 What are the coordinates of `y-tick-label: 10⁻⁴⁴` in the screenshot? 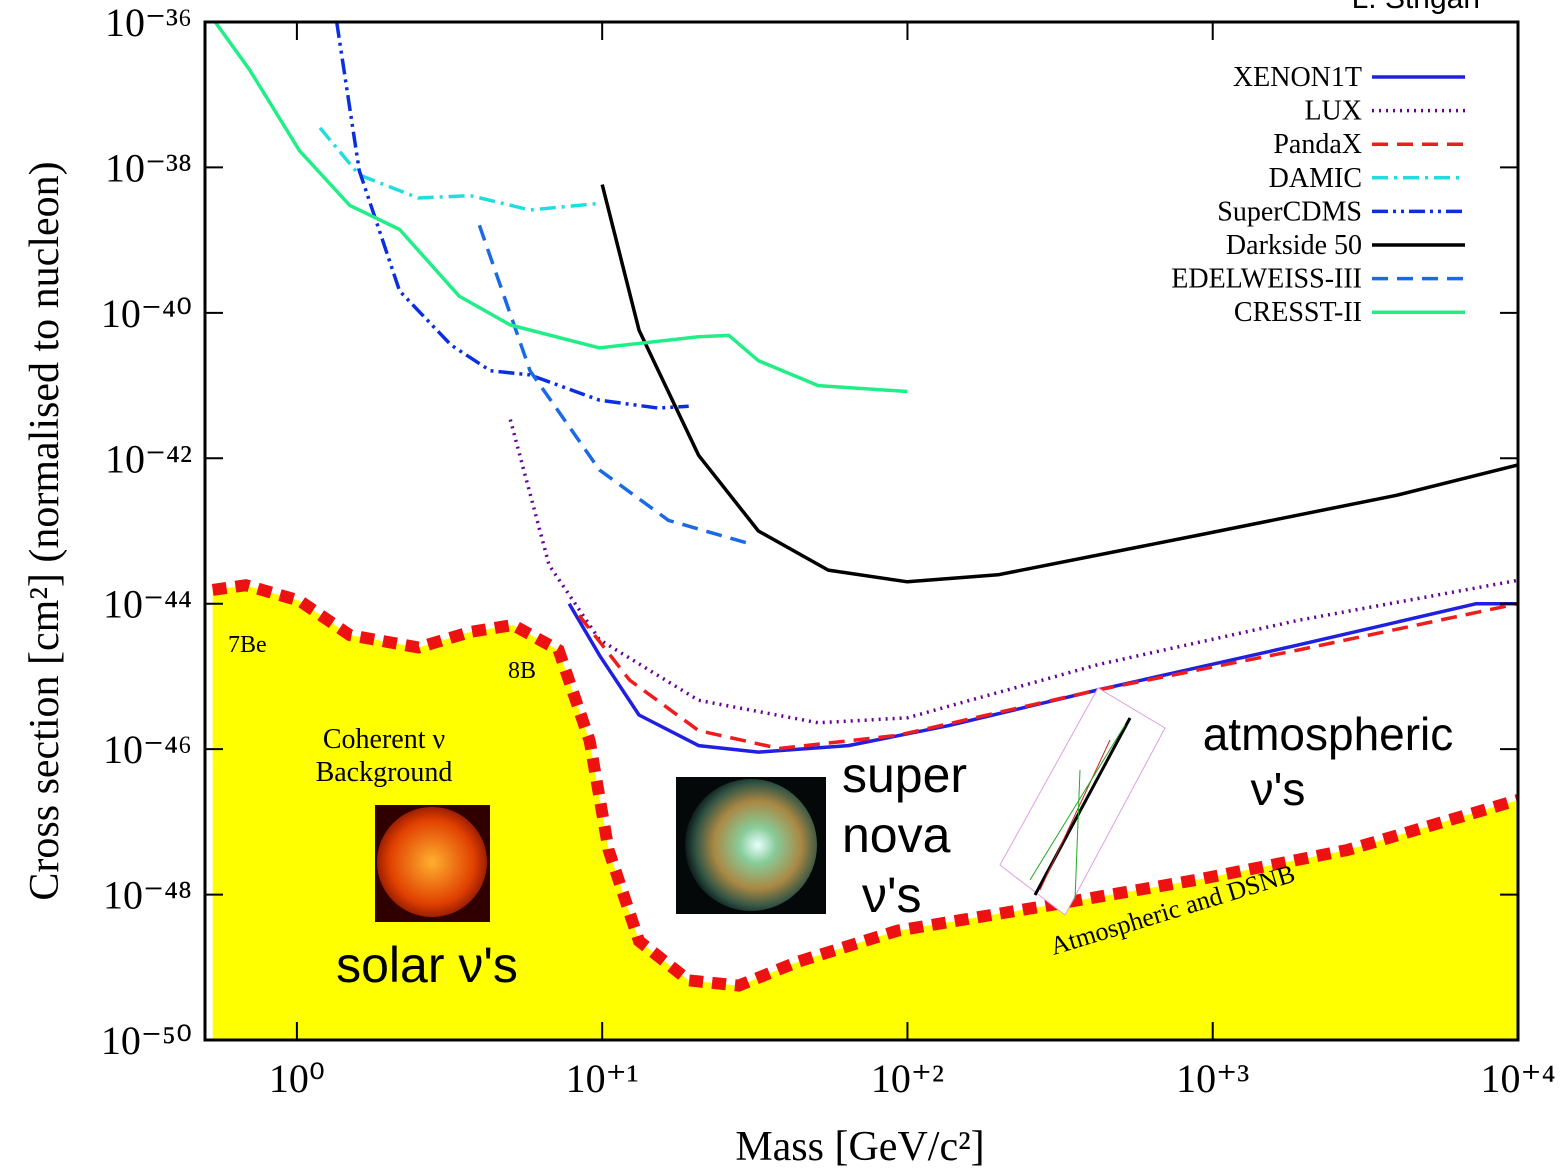 It's located at (147, 604).